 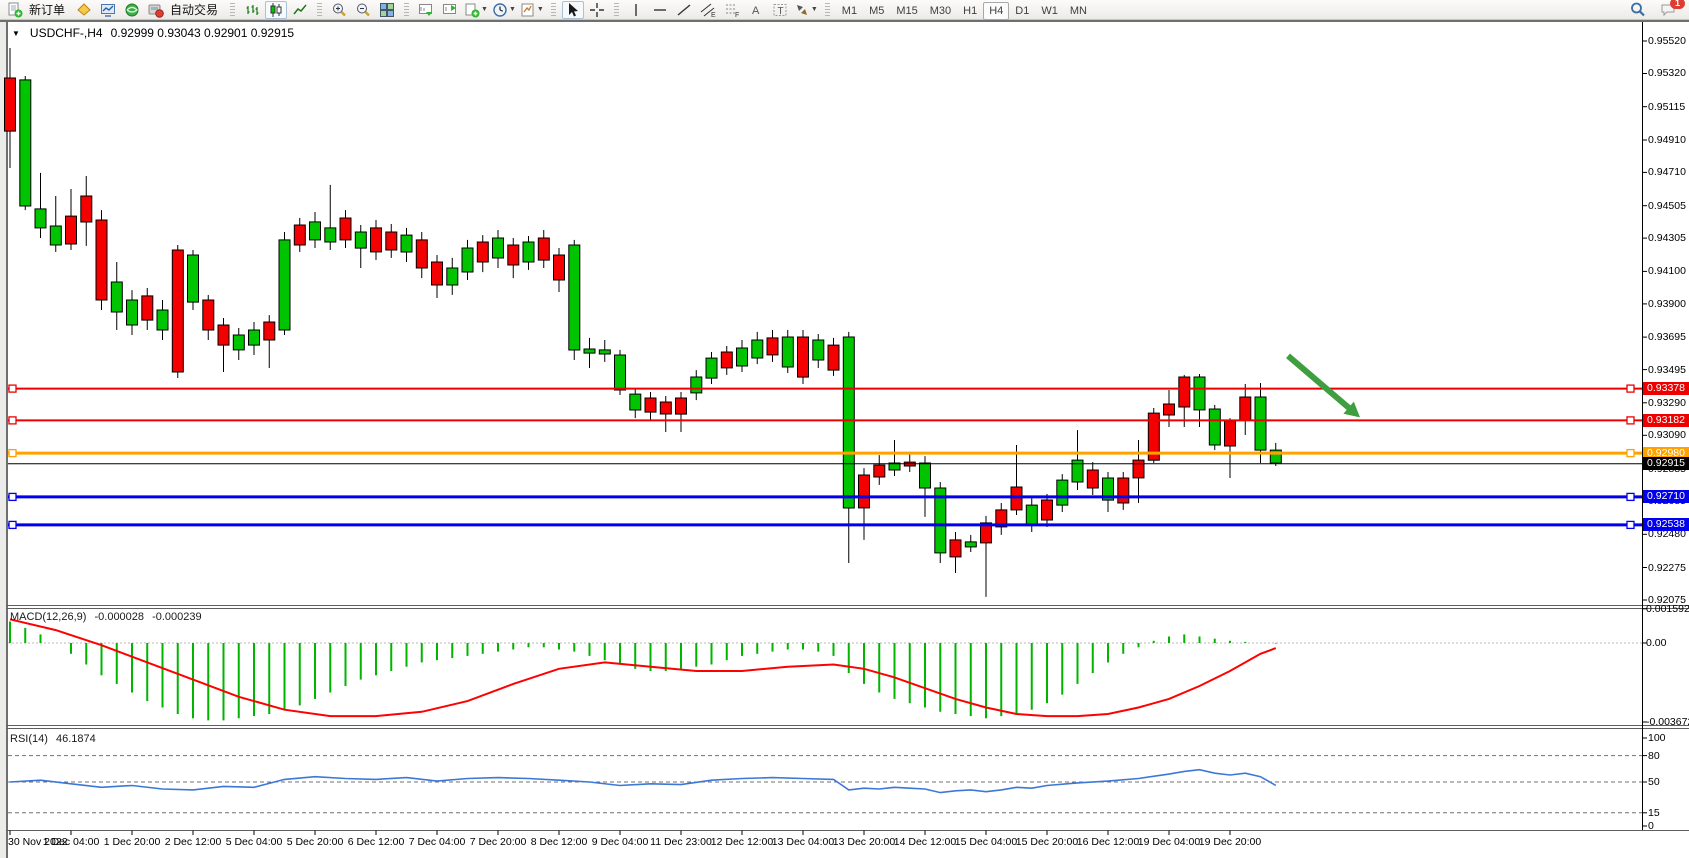 I want to click on gem-button, so click(x=84, y=10).